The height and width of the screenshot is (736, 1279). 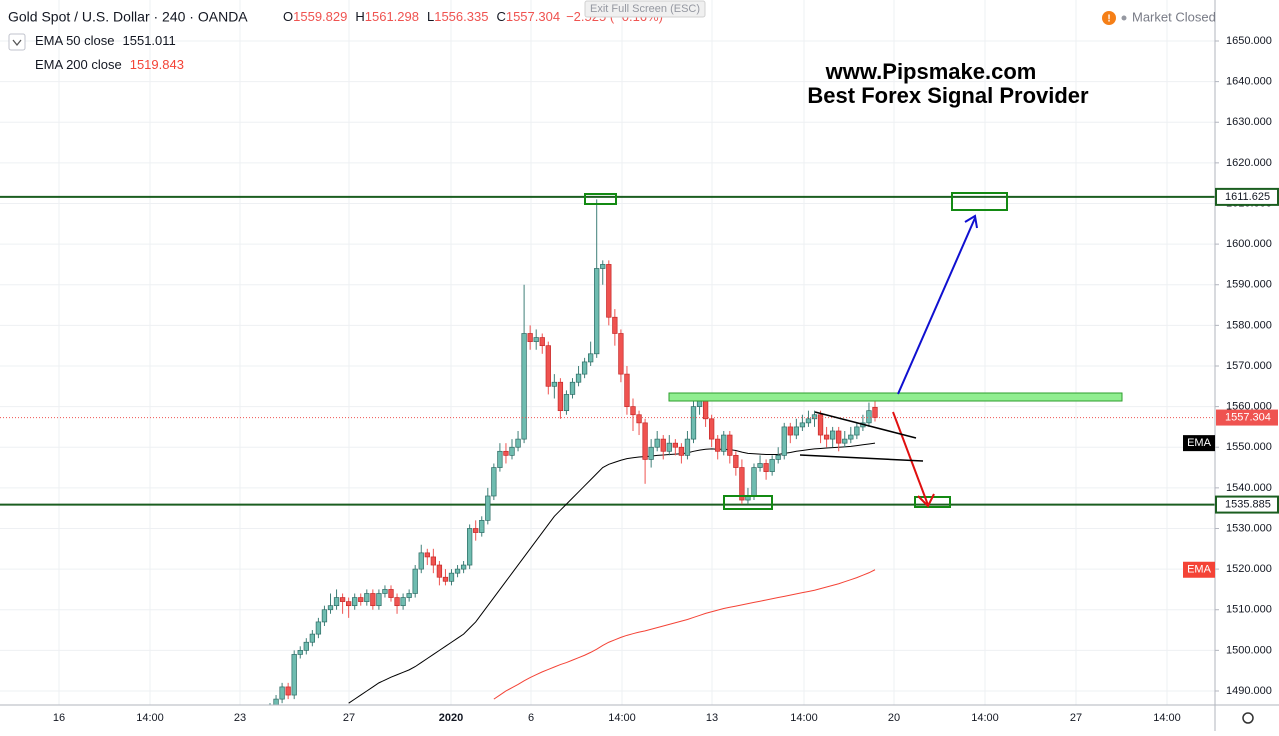 What do you see at coordinates (533, 16) in the screenshot?
I see `ohlc-value: 1557.304` at bounding box center [533, 16].